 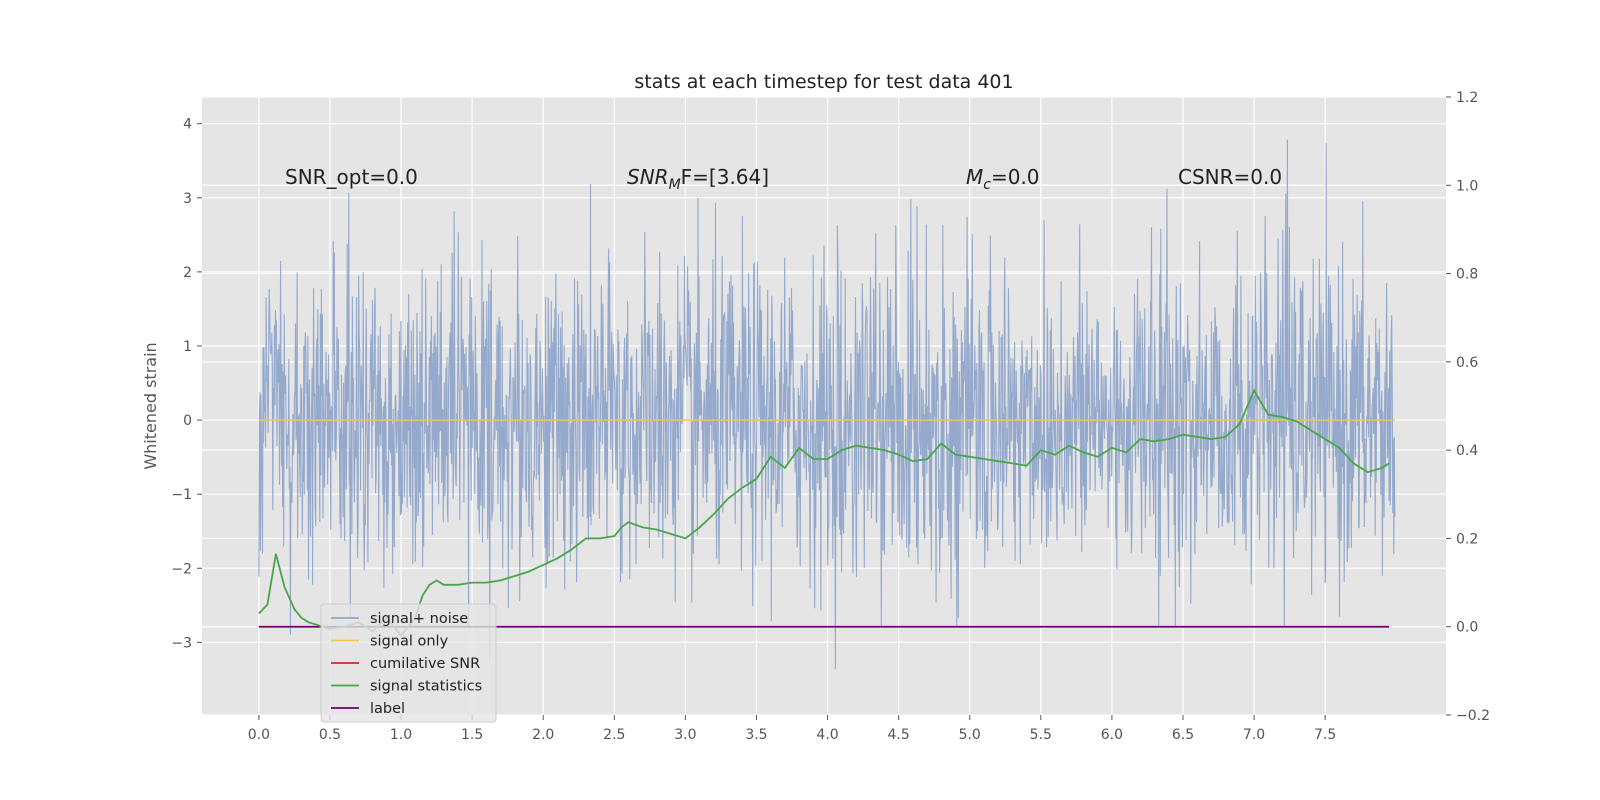 What do you see at coordinates (685, 735) in the screenshot?
I see `x-tick-label: 3.0` at bounding box center [685, 735].